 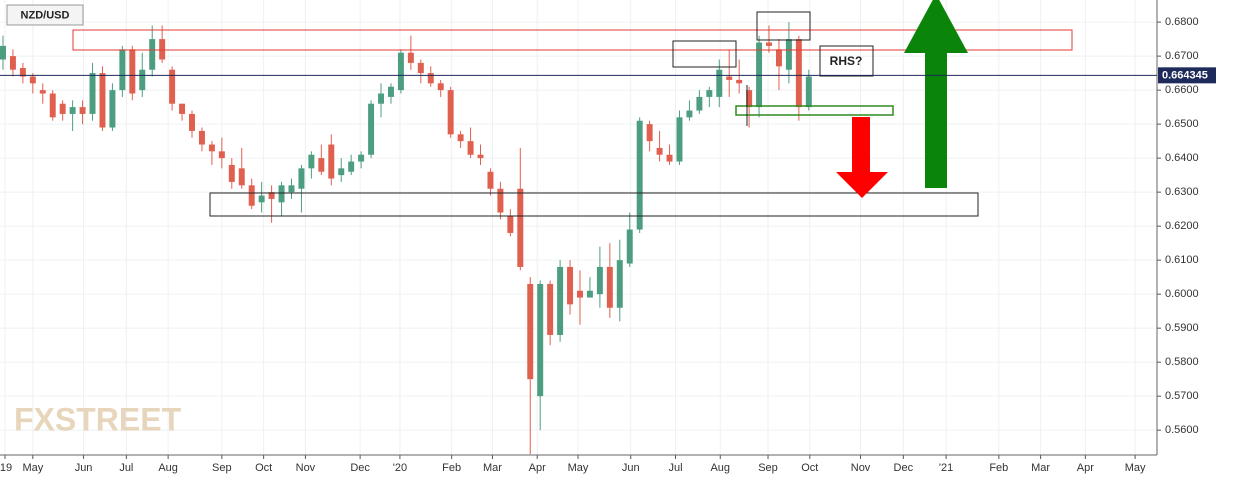 I want to click on x-tick-label: '20, so click(x=400, y=468).